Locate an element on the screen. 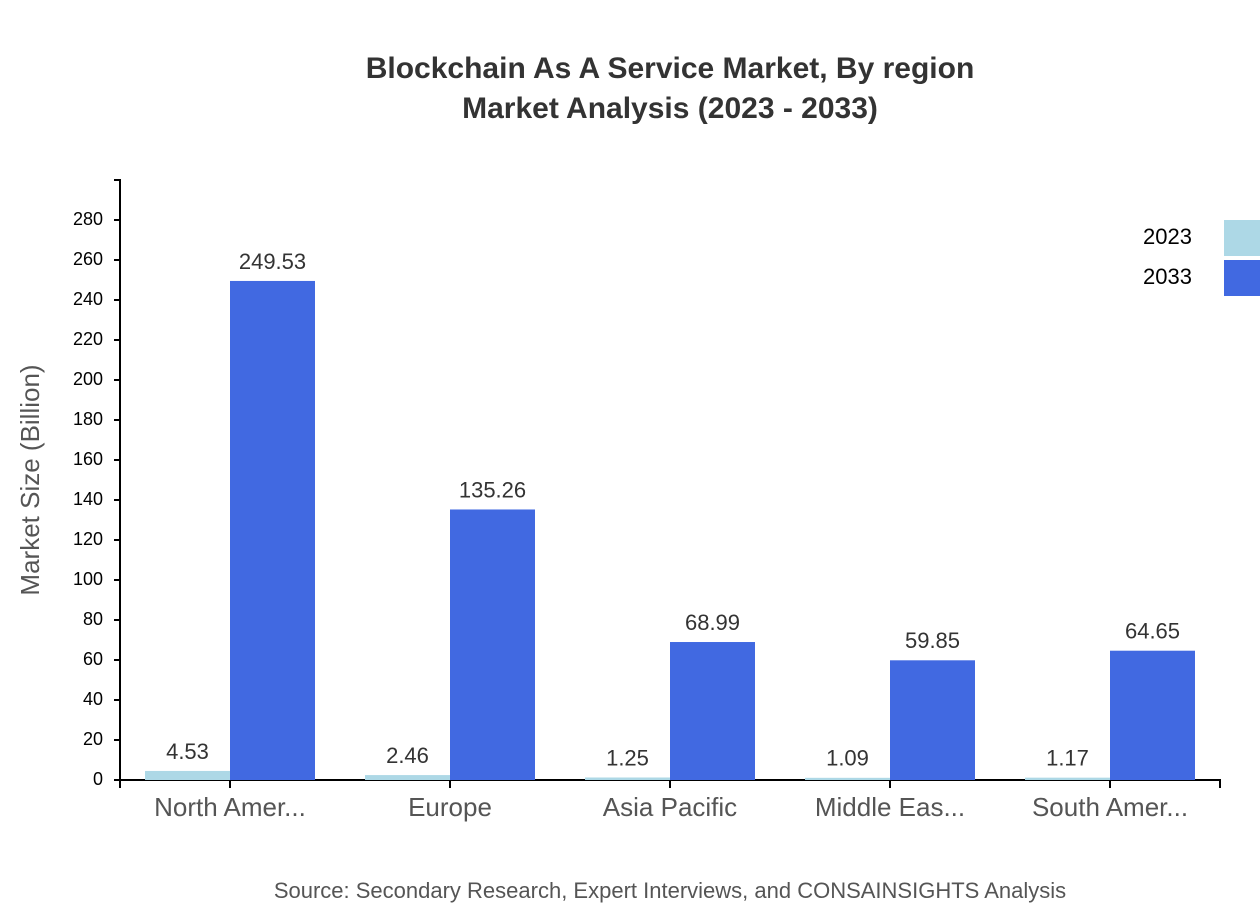  y-tick-label: 0 is located at coordinates (98, 779).